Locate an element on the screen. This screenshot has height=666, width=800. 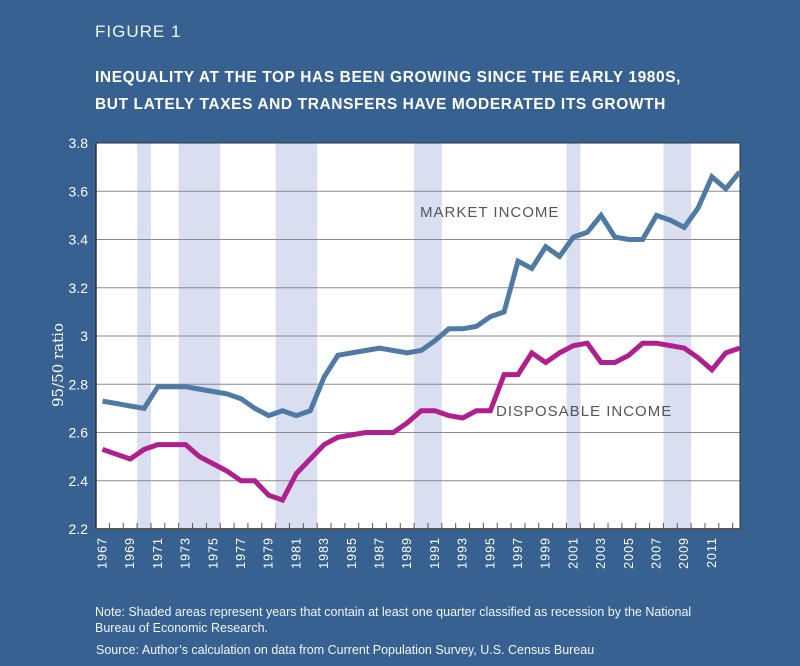
x-tick-label: 1999 is located at coordinates (546, 553).